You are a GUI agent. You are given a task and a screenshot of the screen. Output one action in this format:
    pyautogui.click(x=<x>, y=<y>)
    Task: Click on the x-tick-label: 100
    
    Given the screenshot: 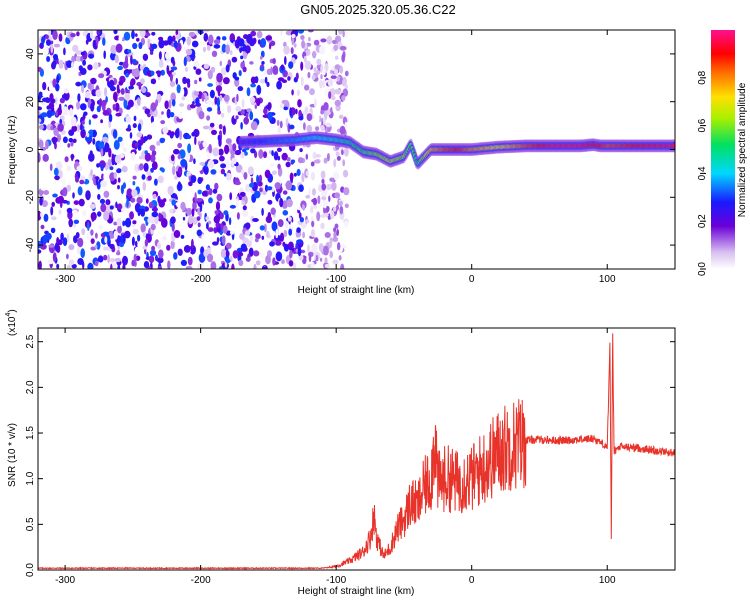 What is the action you would take?
    pyautogui.click(x=607, y=279)
    